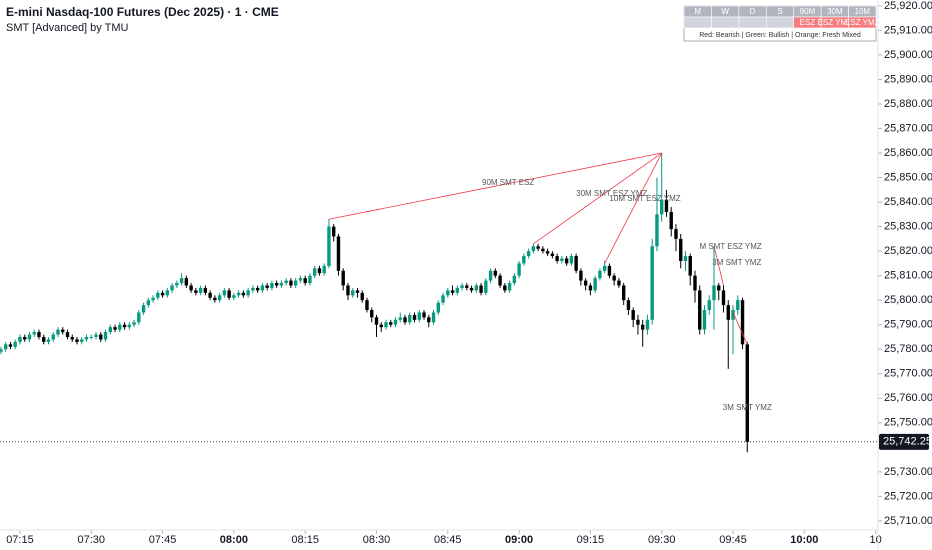 This screenshot has height=550, width=932. What do you see at coordinates (908, 55) in the screenshot?
I see `y-tick-label: 25,900.00` at bounding box center [908, 55].